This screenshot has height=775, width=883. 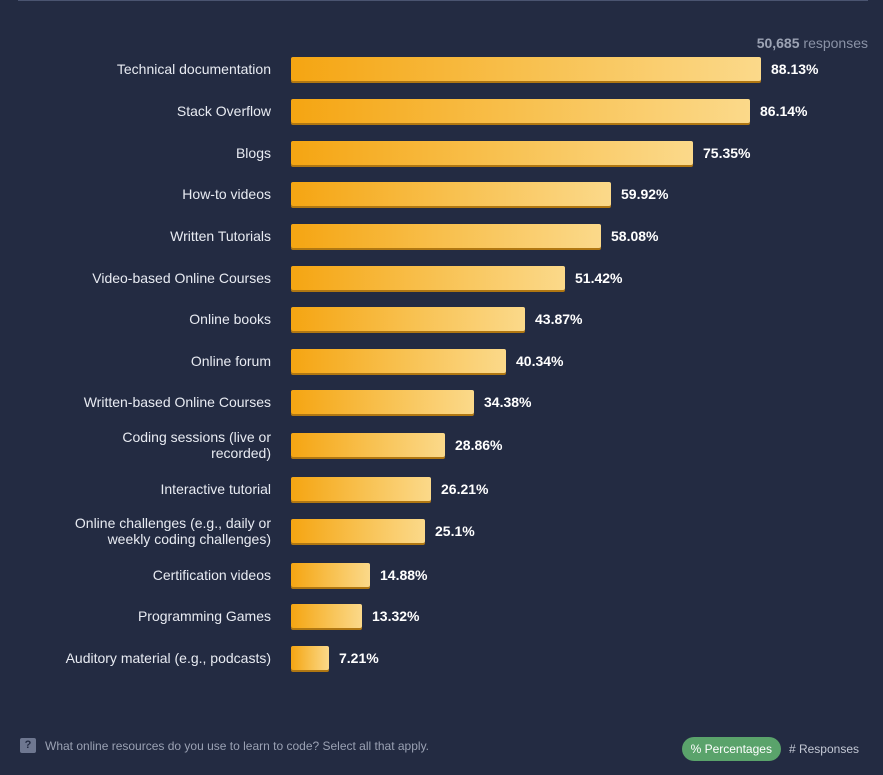 I want to click on category-label-line: Written Tutorials, so click(x=220, y=236).